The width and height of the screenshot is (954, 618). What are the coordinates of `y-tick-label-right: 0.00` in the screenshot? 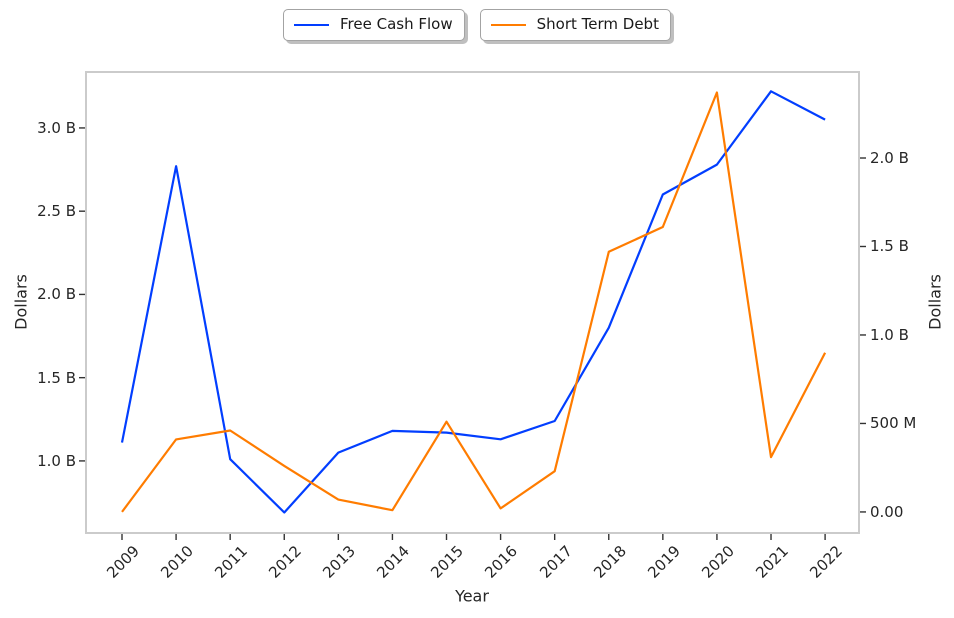 It's located at (887, 511).